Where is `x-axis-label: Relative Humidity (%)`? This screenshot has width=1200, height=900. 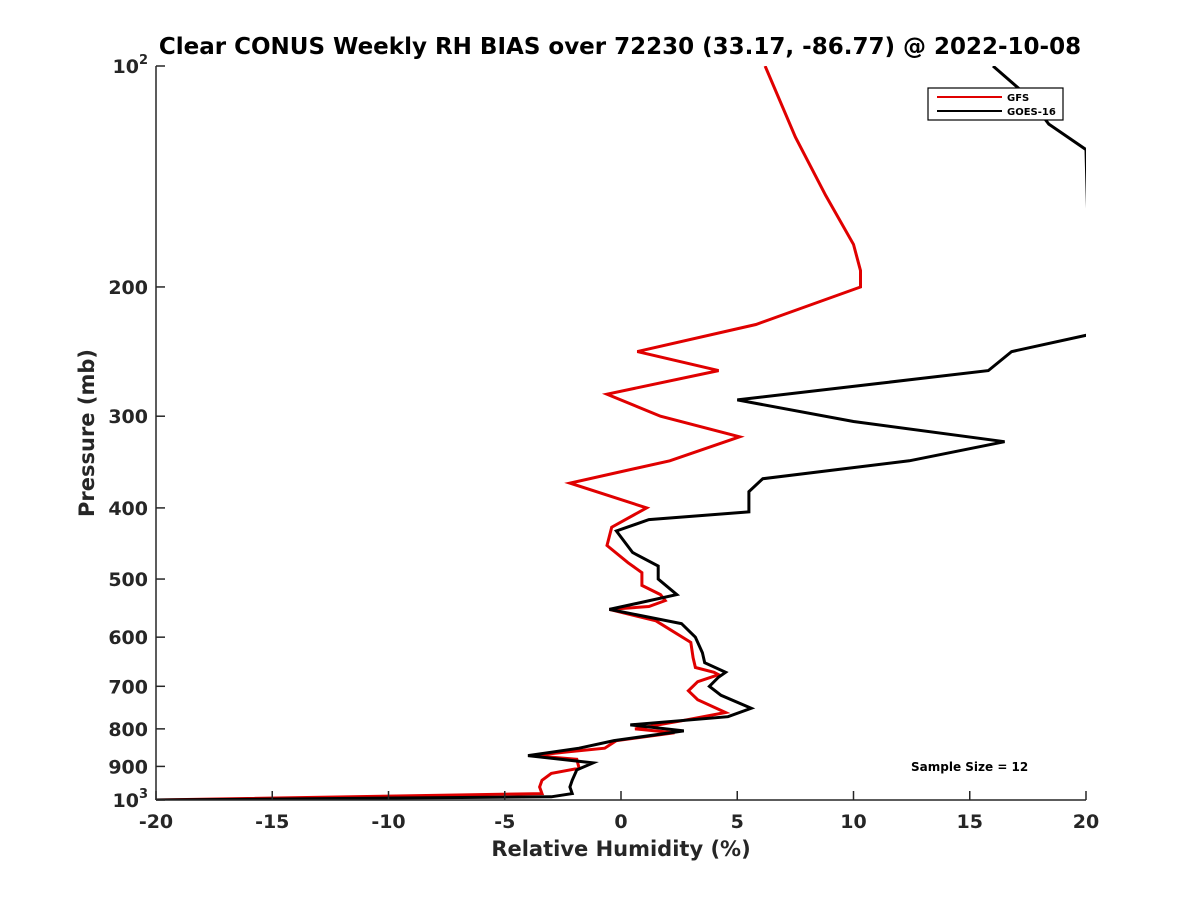 x-axis-label: Relative Humidity (%) is located at coordinates (620, 849).